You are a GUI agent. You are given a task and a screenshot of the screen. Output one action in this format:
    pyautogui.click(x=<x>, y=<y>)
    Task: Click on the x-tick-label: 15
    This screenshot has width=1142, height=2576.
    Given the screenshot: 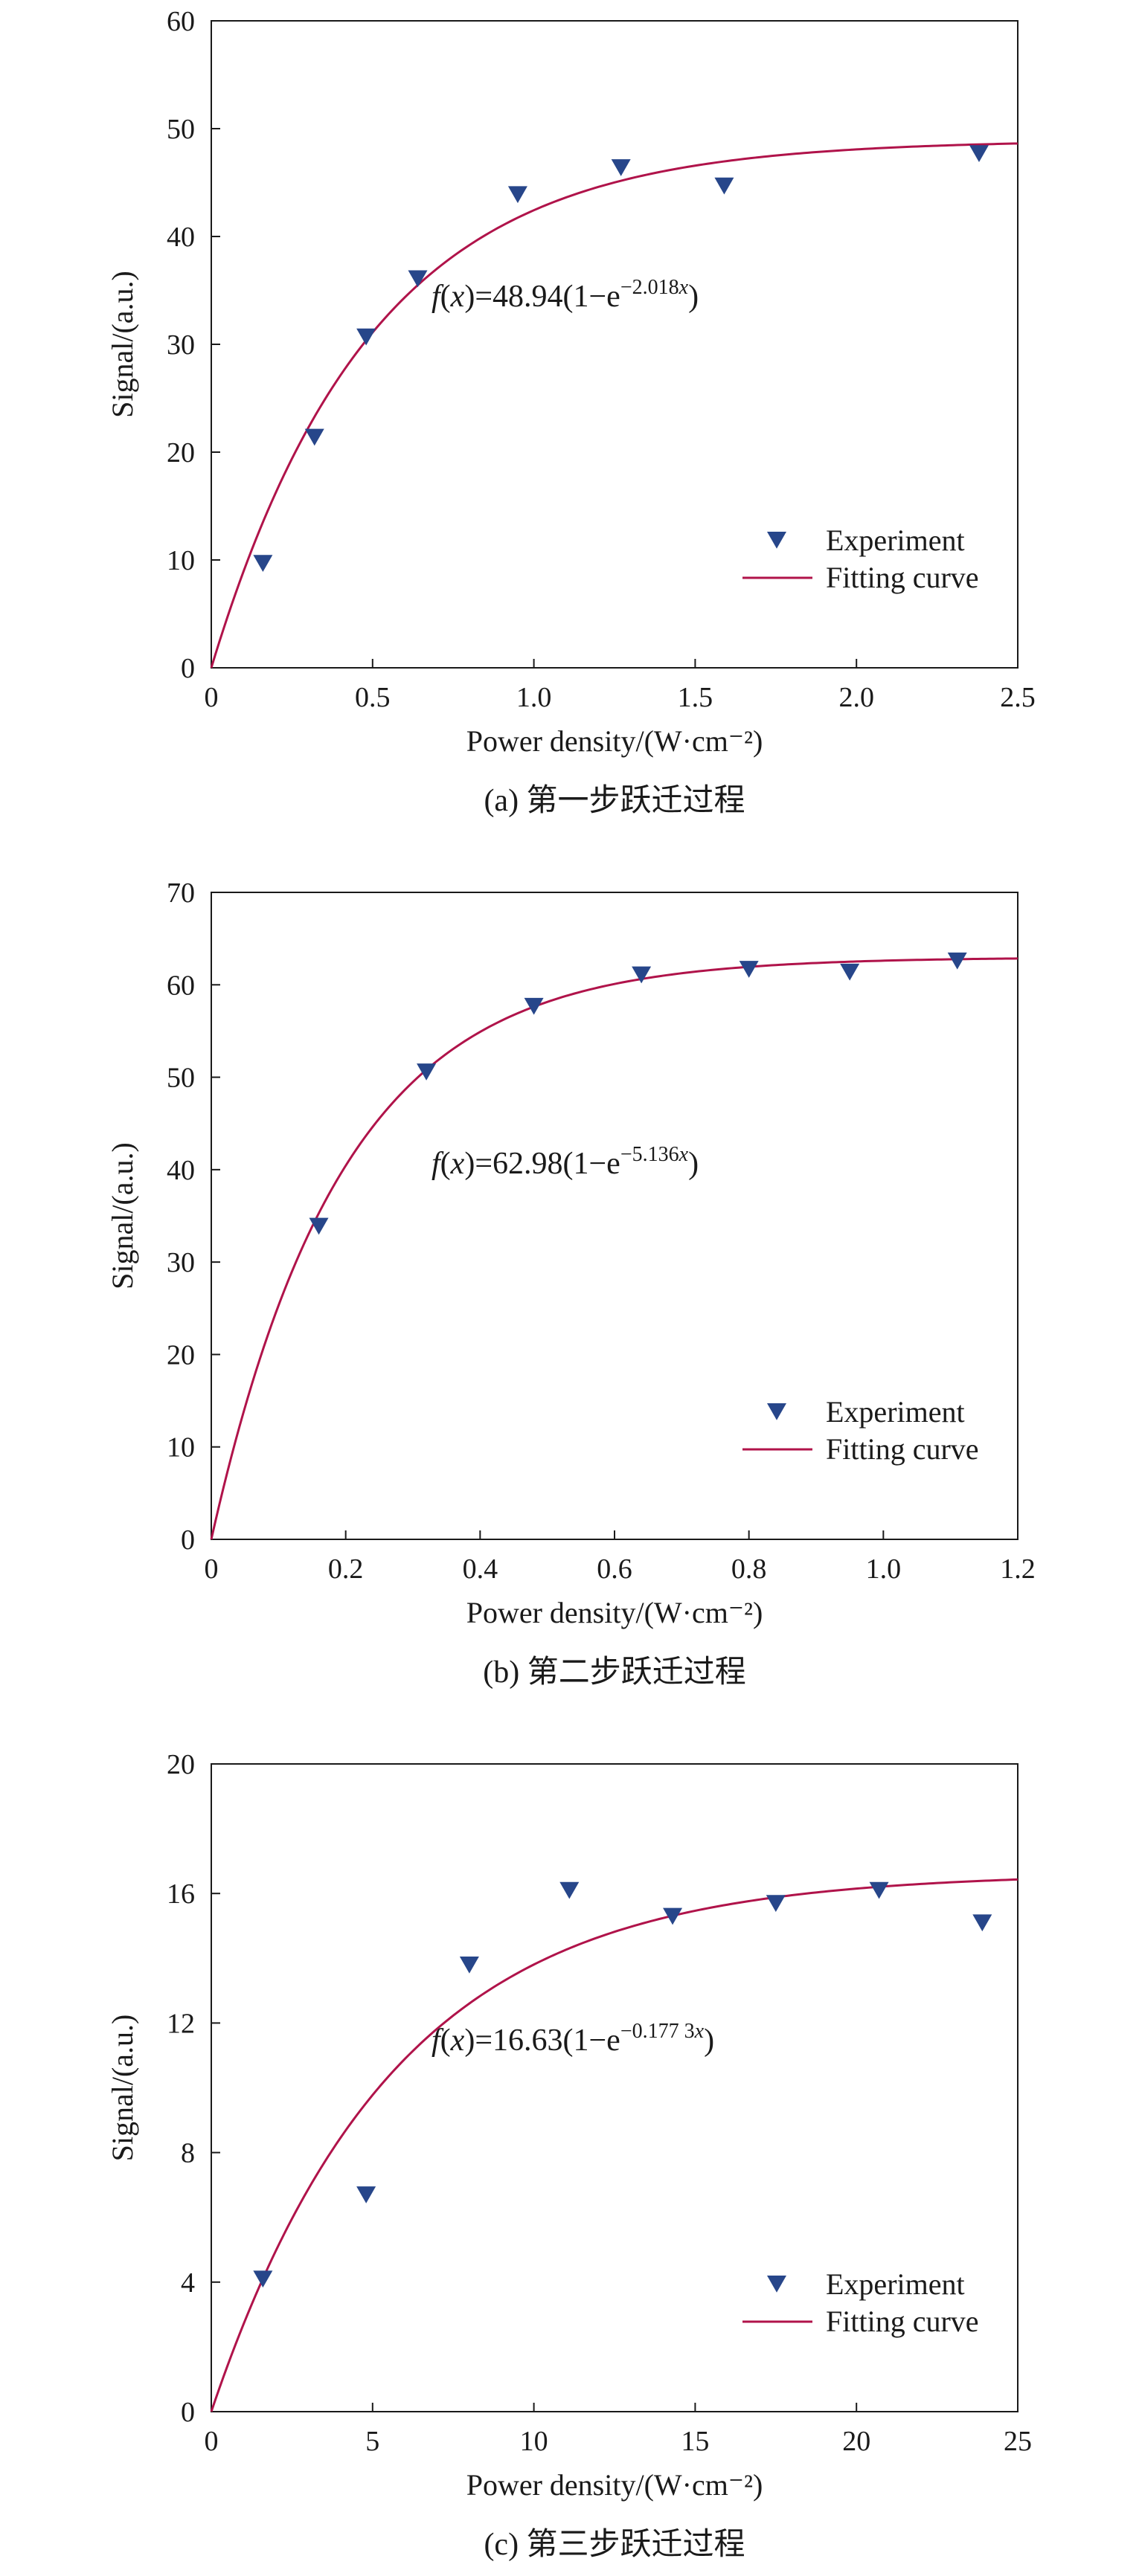 What is the action you would take?
    pyautogui.click(x=695, y=2441)
    